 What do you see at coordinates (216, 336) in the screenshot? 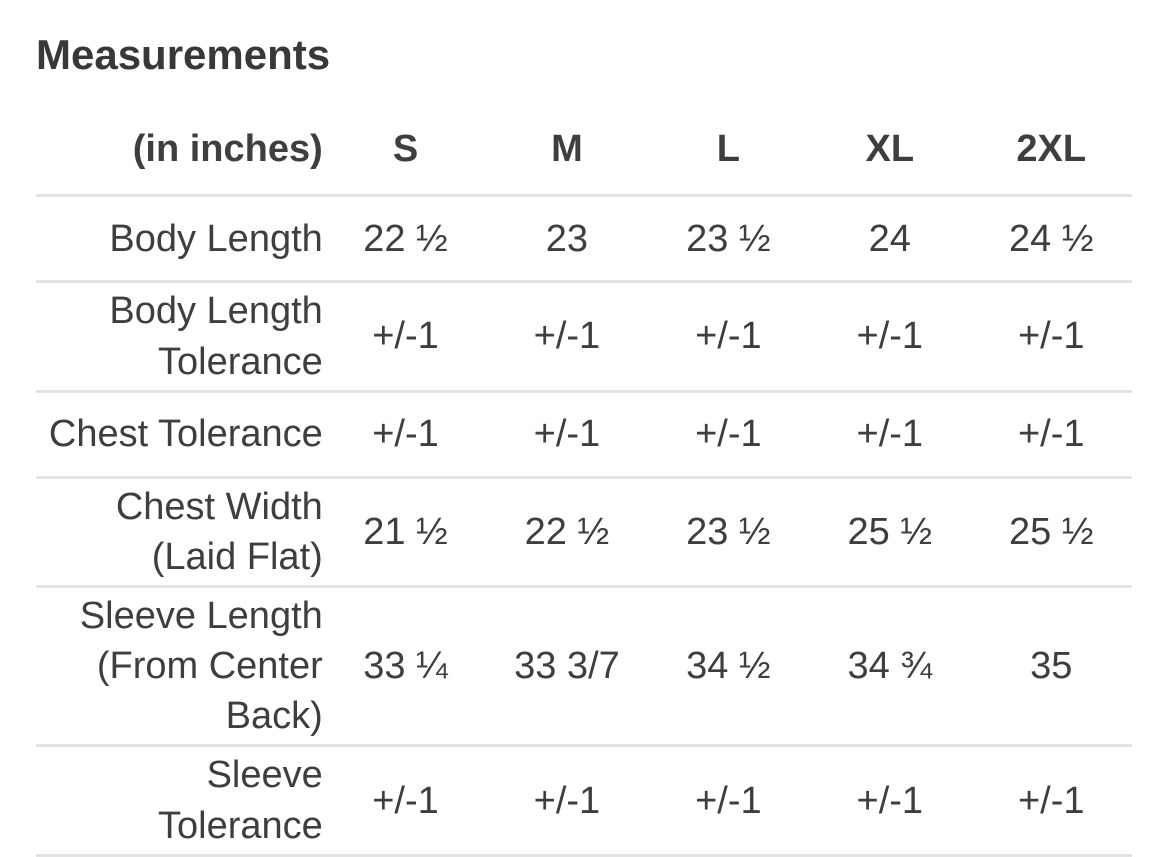
I see `row-label: Body Length Tolerance` at bounding box center [216, 336].